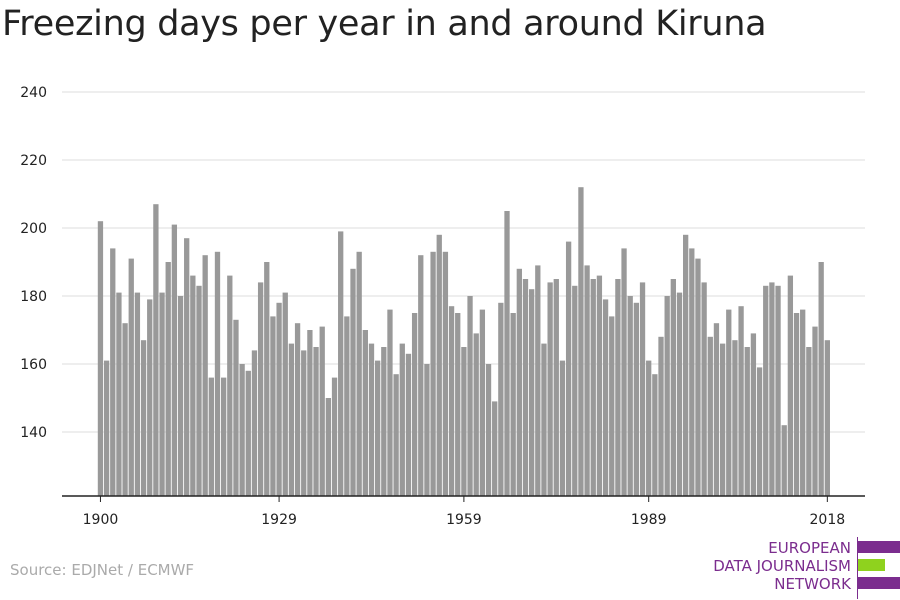  I want to click on bar-1906, so click(137, 394).